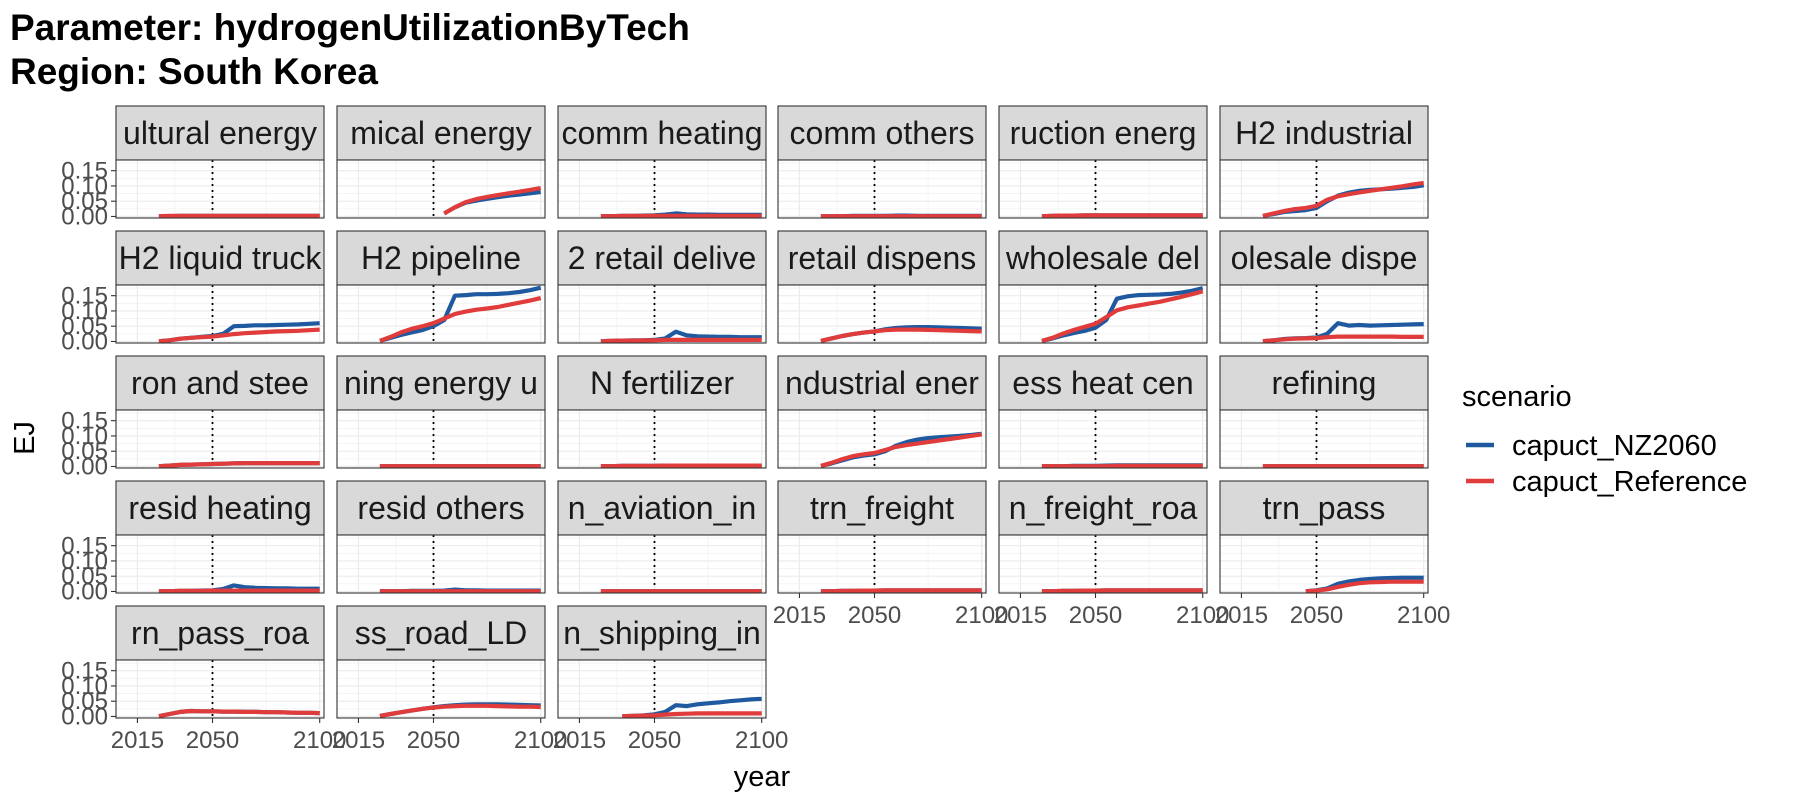 The image size is (1800, 800). I want to click on facet-strip-label: olesale dispe, so click(1324, 258).